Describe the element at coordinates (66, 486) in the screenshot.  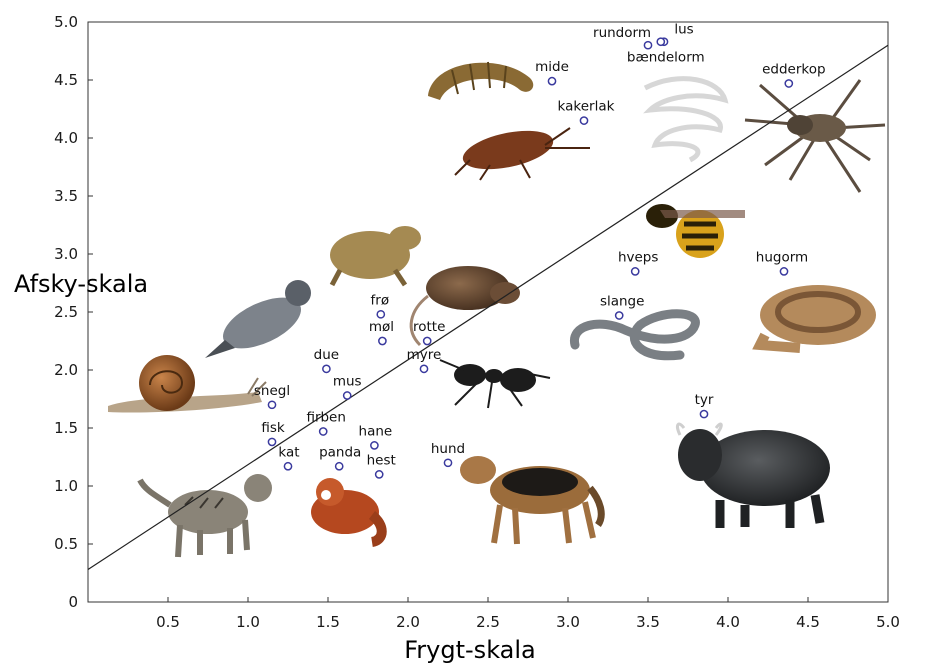
I see `y-tick-label: 1.0` at that location.